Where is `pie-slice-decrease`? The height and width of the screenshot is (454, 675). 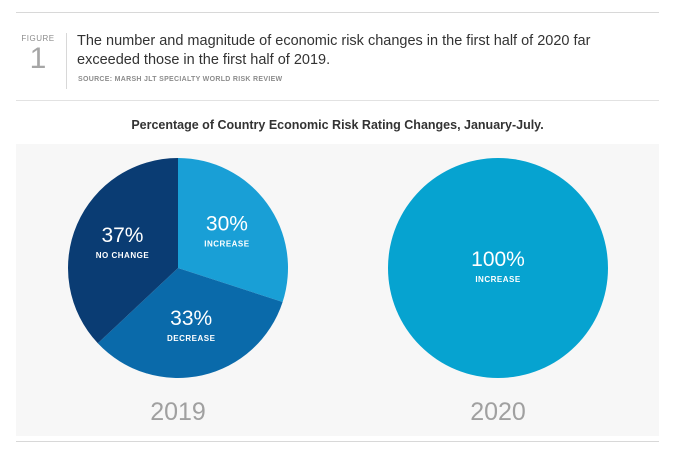
pie-slice-decrease is located at coordinates (190, 323).